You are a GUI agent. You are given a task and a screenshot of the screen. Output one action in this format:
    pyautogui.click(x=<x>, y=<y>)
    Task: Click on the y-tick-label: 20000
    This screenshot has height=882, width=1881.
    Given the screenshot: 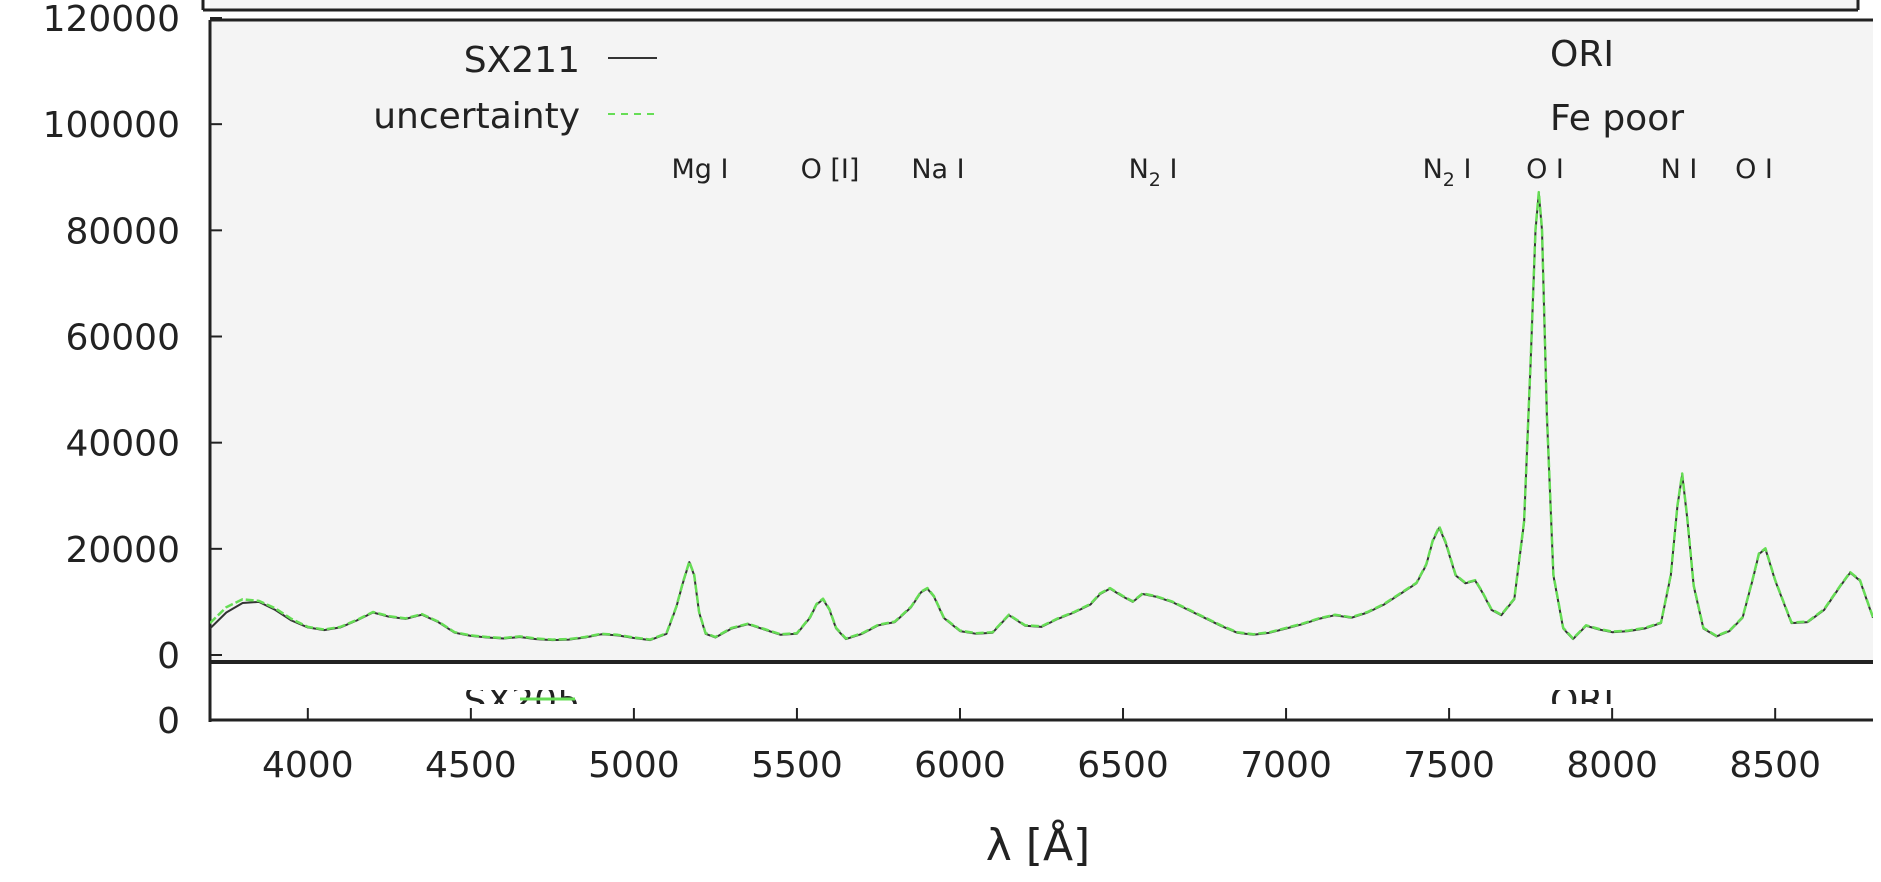 What is the action you would take?
    pyautogui.click(x=122, y=550)
    